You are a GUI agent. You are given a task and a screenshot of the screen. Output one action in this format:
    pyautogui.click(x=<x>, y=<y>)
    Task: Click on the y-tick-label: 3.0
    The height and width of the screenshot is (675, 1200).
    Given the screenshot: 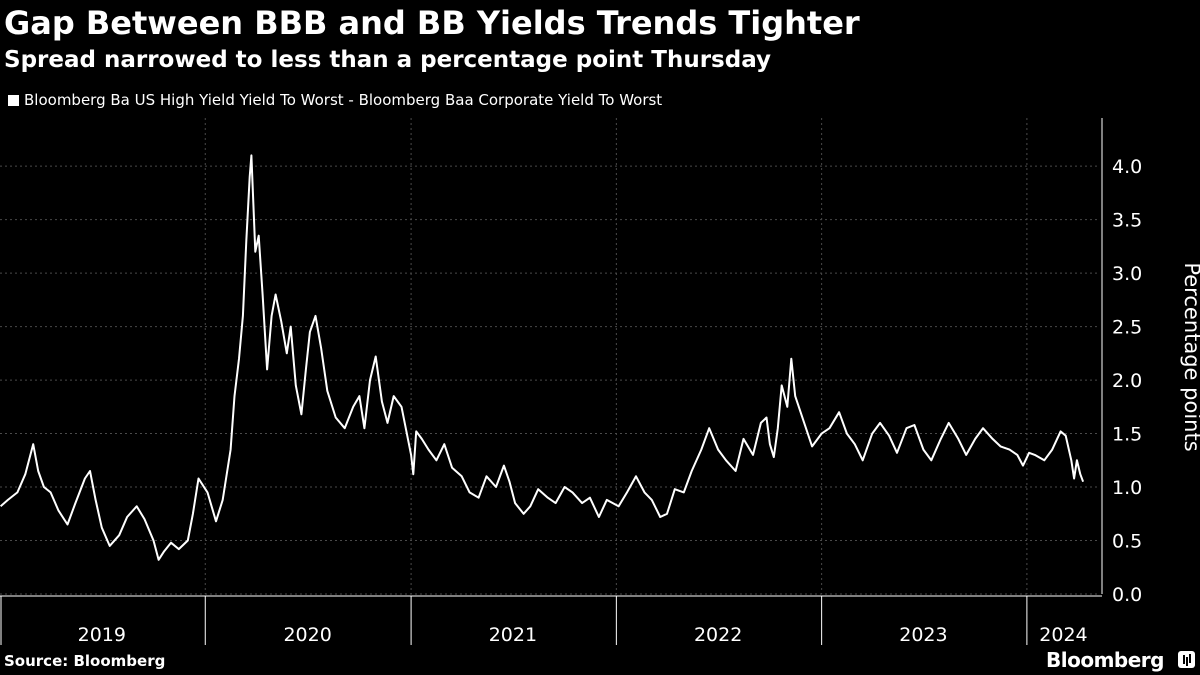 What is the action you would take?
    pyautogui.click(x=1127, y=274)
    